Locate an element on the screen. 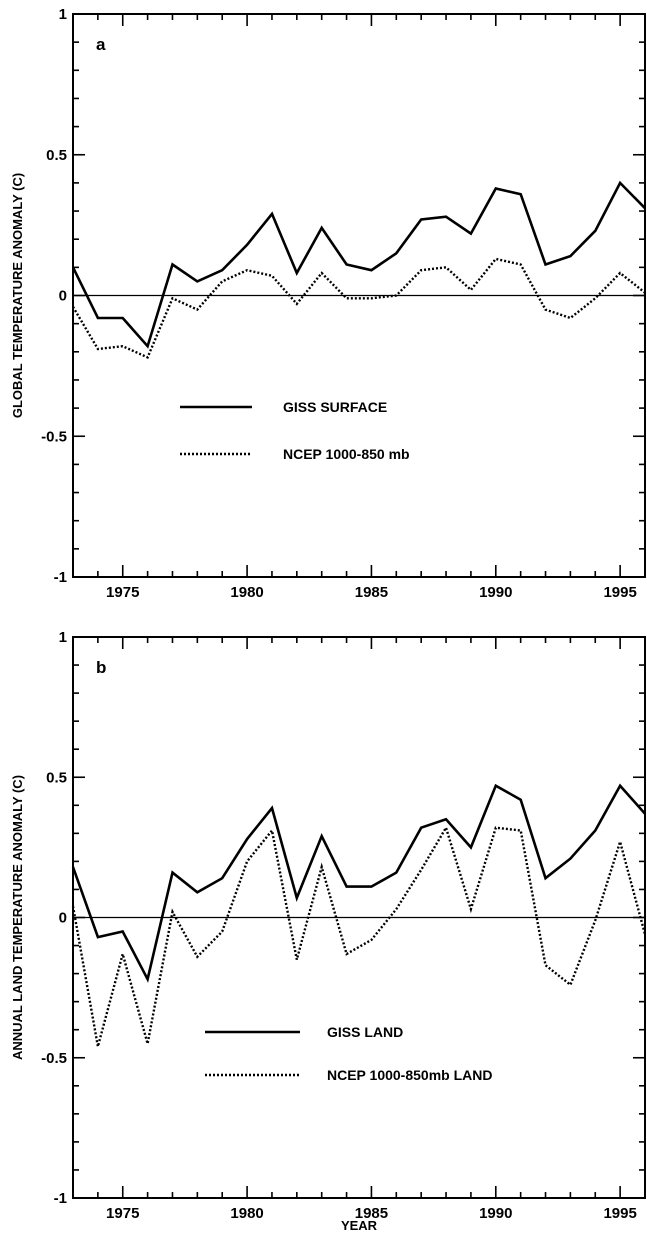 The image size is (647, 1235). panel-b-x-tick-label: 1980 is located at coordinates (246, 1213).